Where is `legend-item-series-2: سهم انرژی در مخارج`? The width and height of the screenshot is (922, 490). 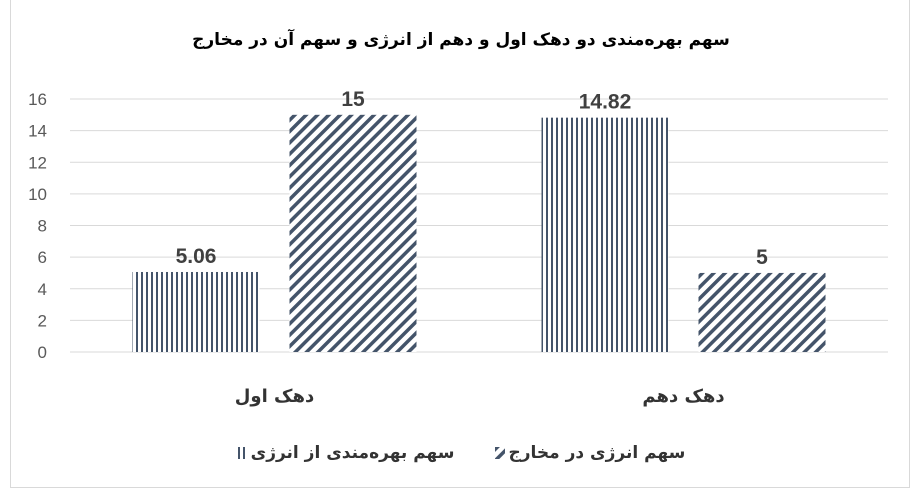 legend-item-series-2: سهم انرژی در مخارج is located at coordinates (590, 453).